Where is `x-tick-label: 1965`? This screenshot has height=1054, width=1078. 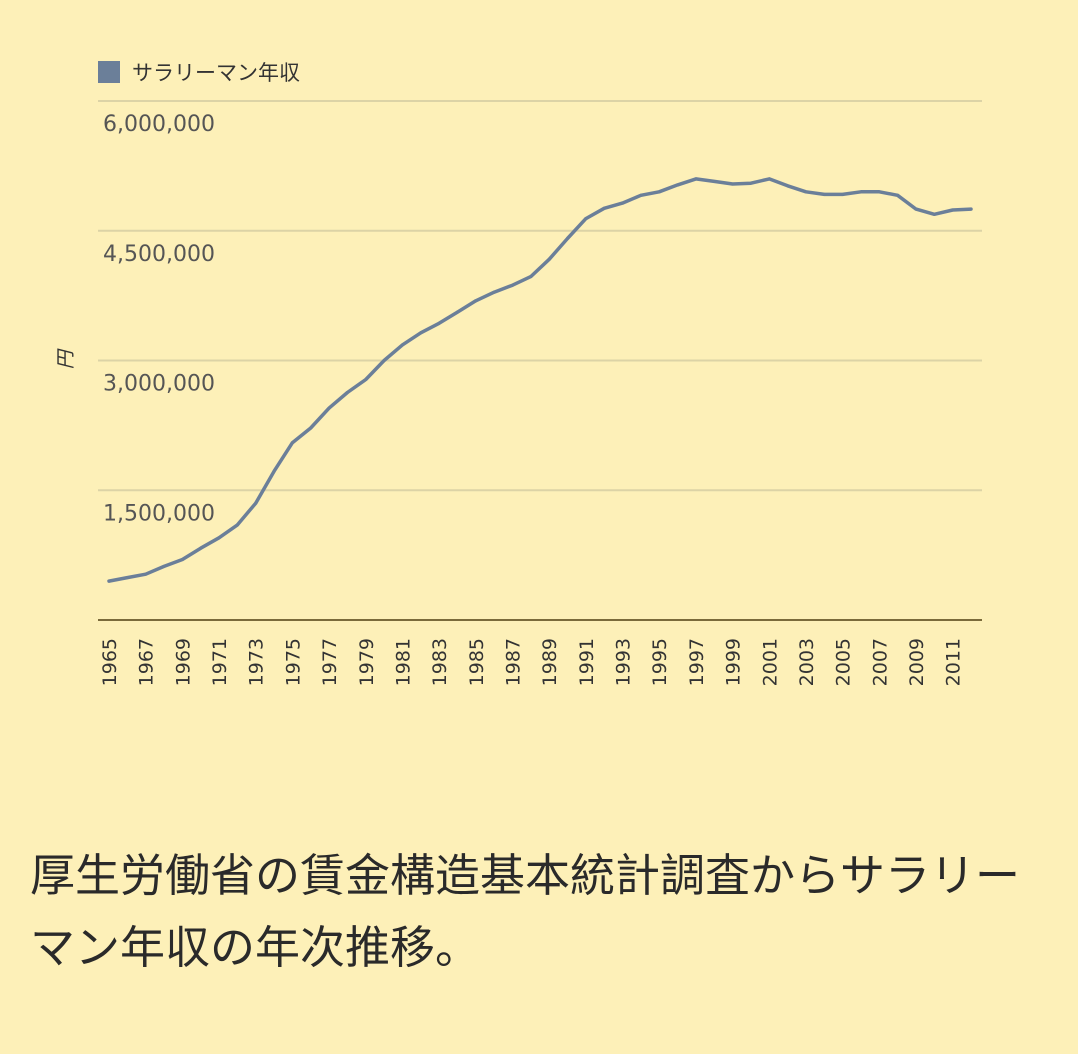
x-tick-label: 1965 is located at coordinates (110, 662).